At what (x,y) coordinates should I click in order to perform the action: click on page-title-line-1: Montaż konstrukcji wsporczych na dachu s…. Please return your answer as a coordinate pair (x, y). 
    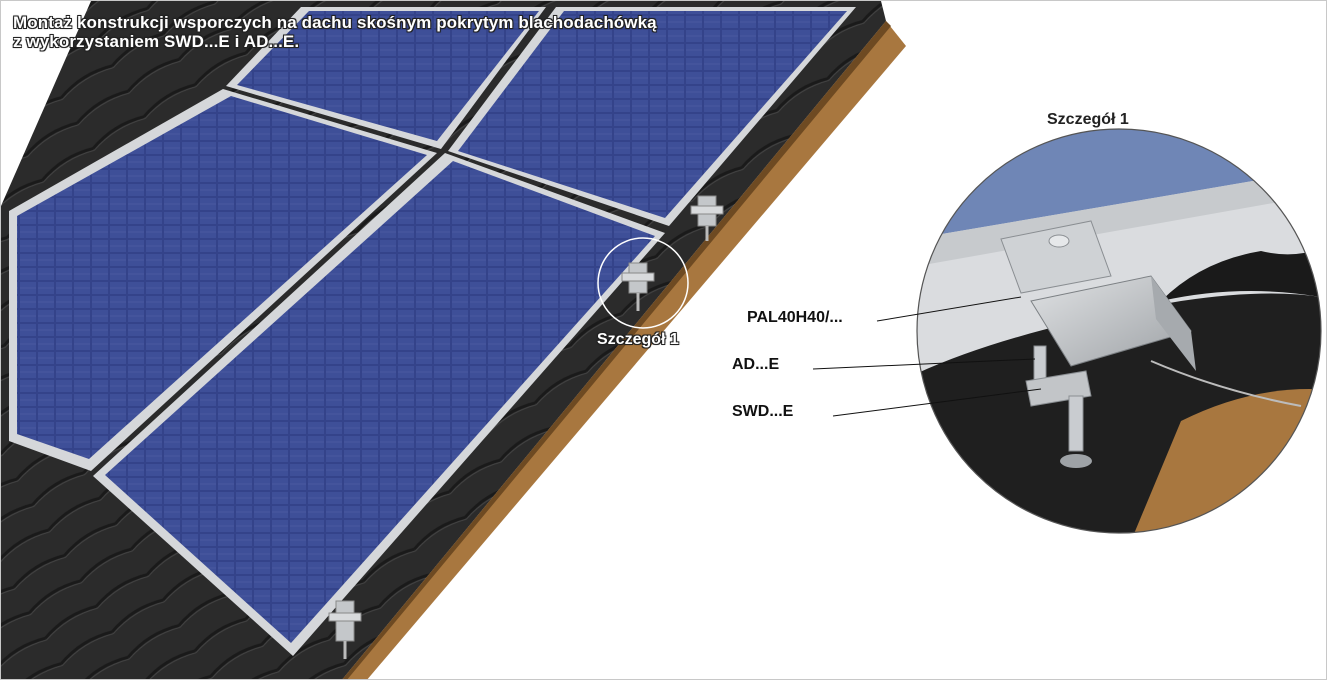
    Looking at the image, I should click on (335, 22).